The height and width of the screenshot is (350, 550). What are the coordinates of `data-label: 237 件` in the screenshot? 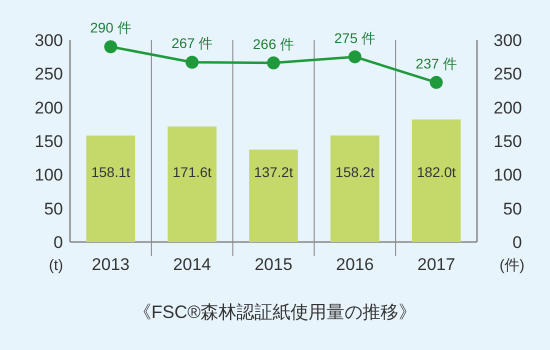 It's located at (436, 63).